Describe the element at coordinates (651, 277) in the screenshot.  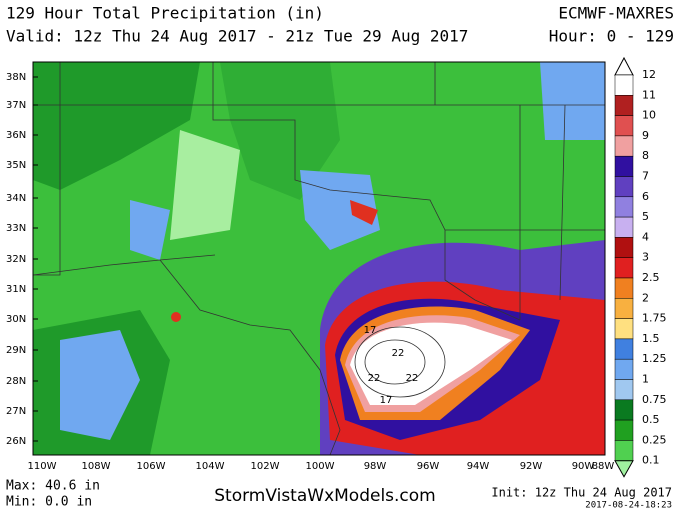
I see `colorbar-label: 2.5` at that location.